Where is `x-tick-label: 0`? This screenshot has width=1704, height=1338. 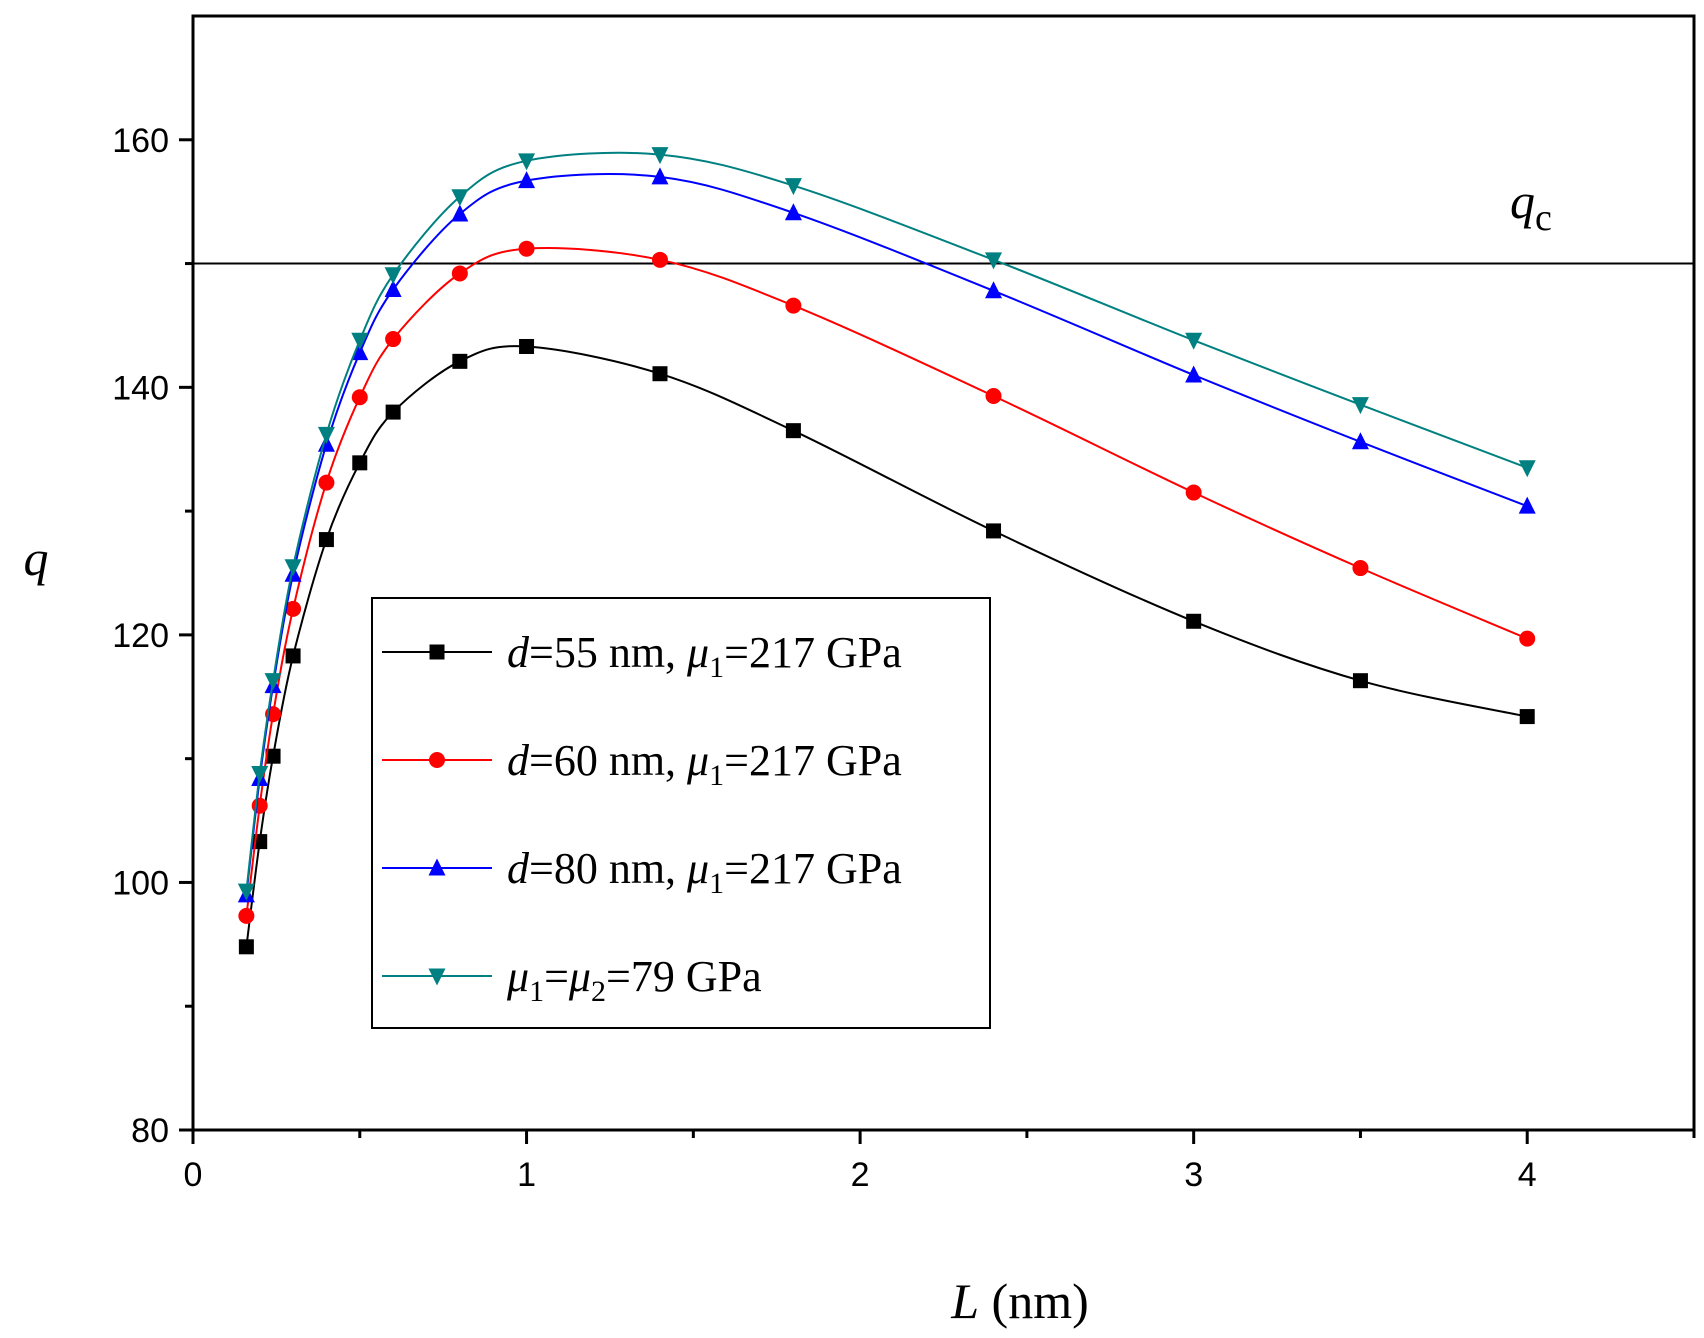
x-tick-label: 0 is located at coordinates (193, 1175).